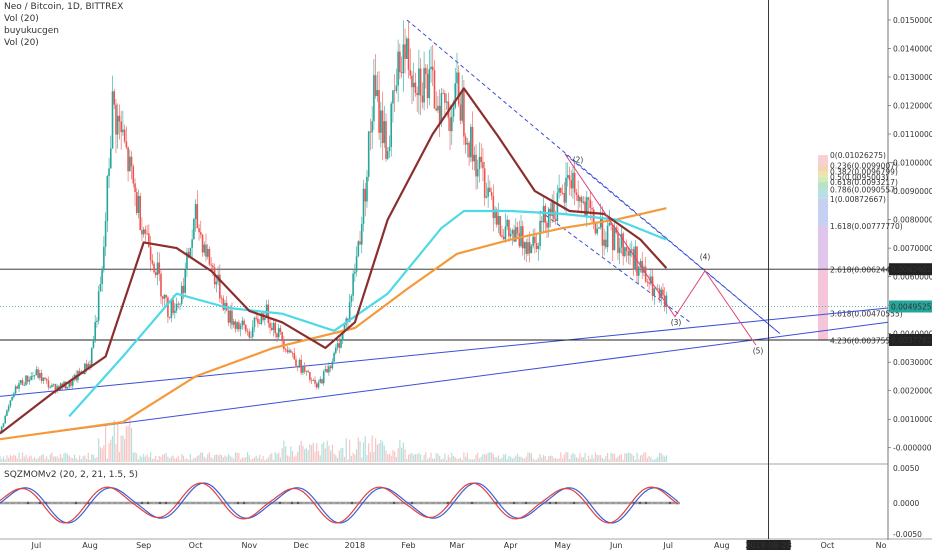  Describe the element at coordinates (408, 545) in the screenshot. I see `month-label: Feb` at that location.